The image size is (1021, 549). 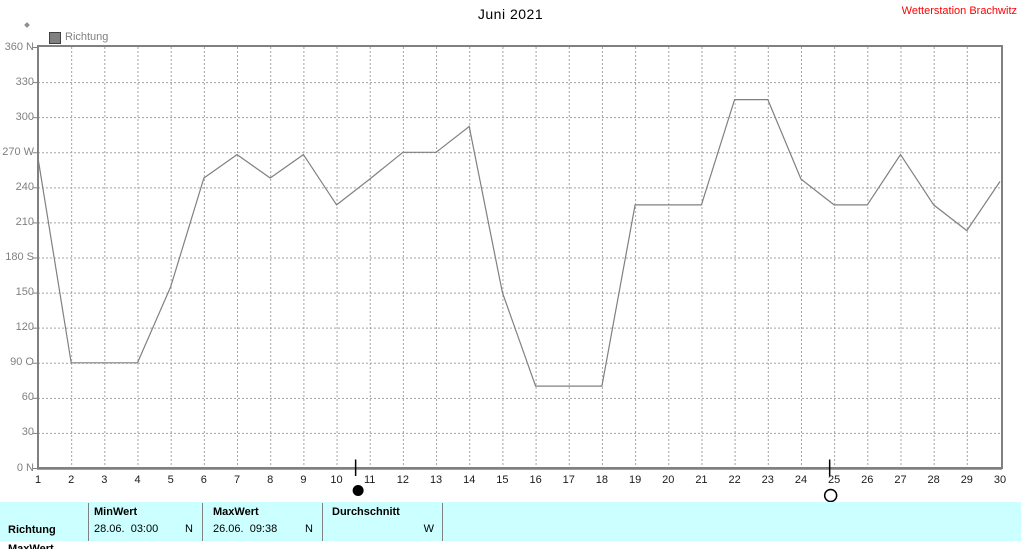 What do you see at coordinates (245, 529) in the screenshot?
I see `table-value: 26.06. 09:38` at bounding box center [245, 529].